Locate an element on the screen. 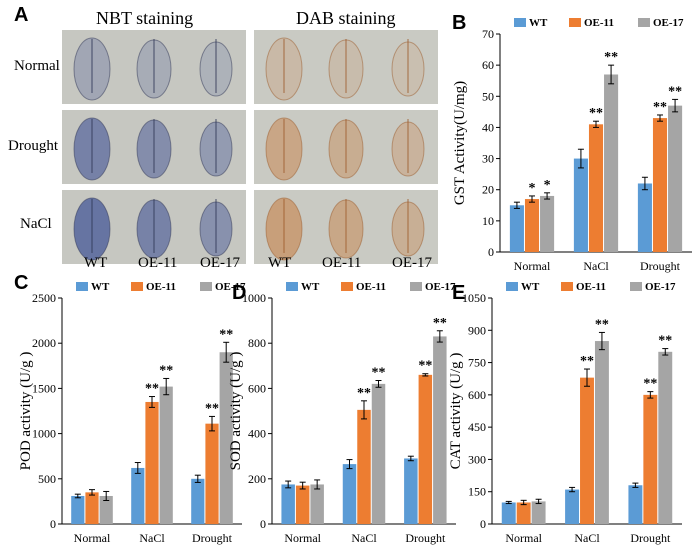  chart-c-ytick-label: 0 is located at coordinates (53, 524).